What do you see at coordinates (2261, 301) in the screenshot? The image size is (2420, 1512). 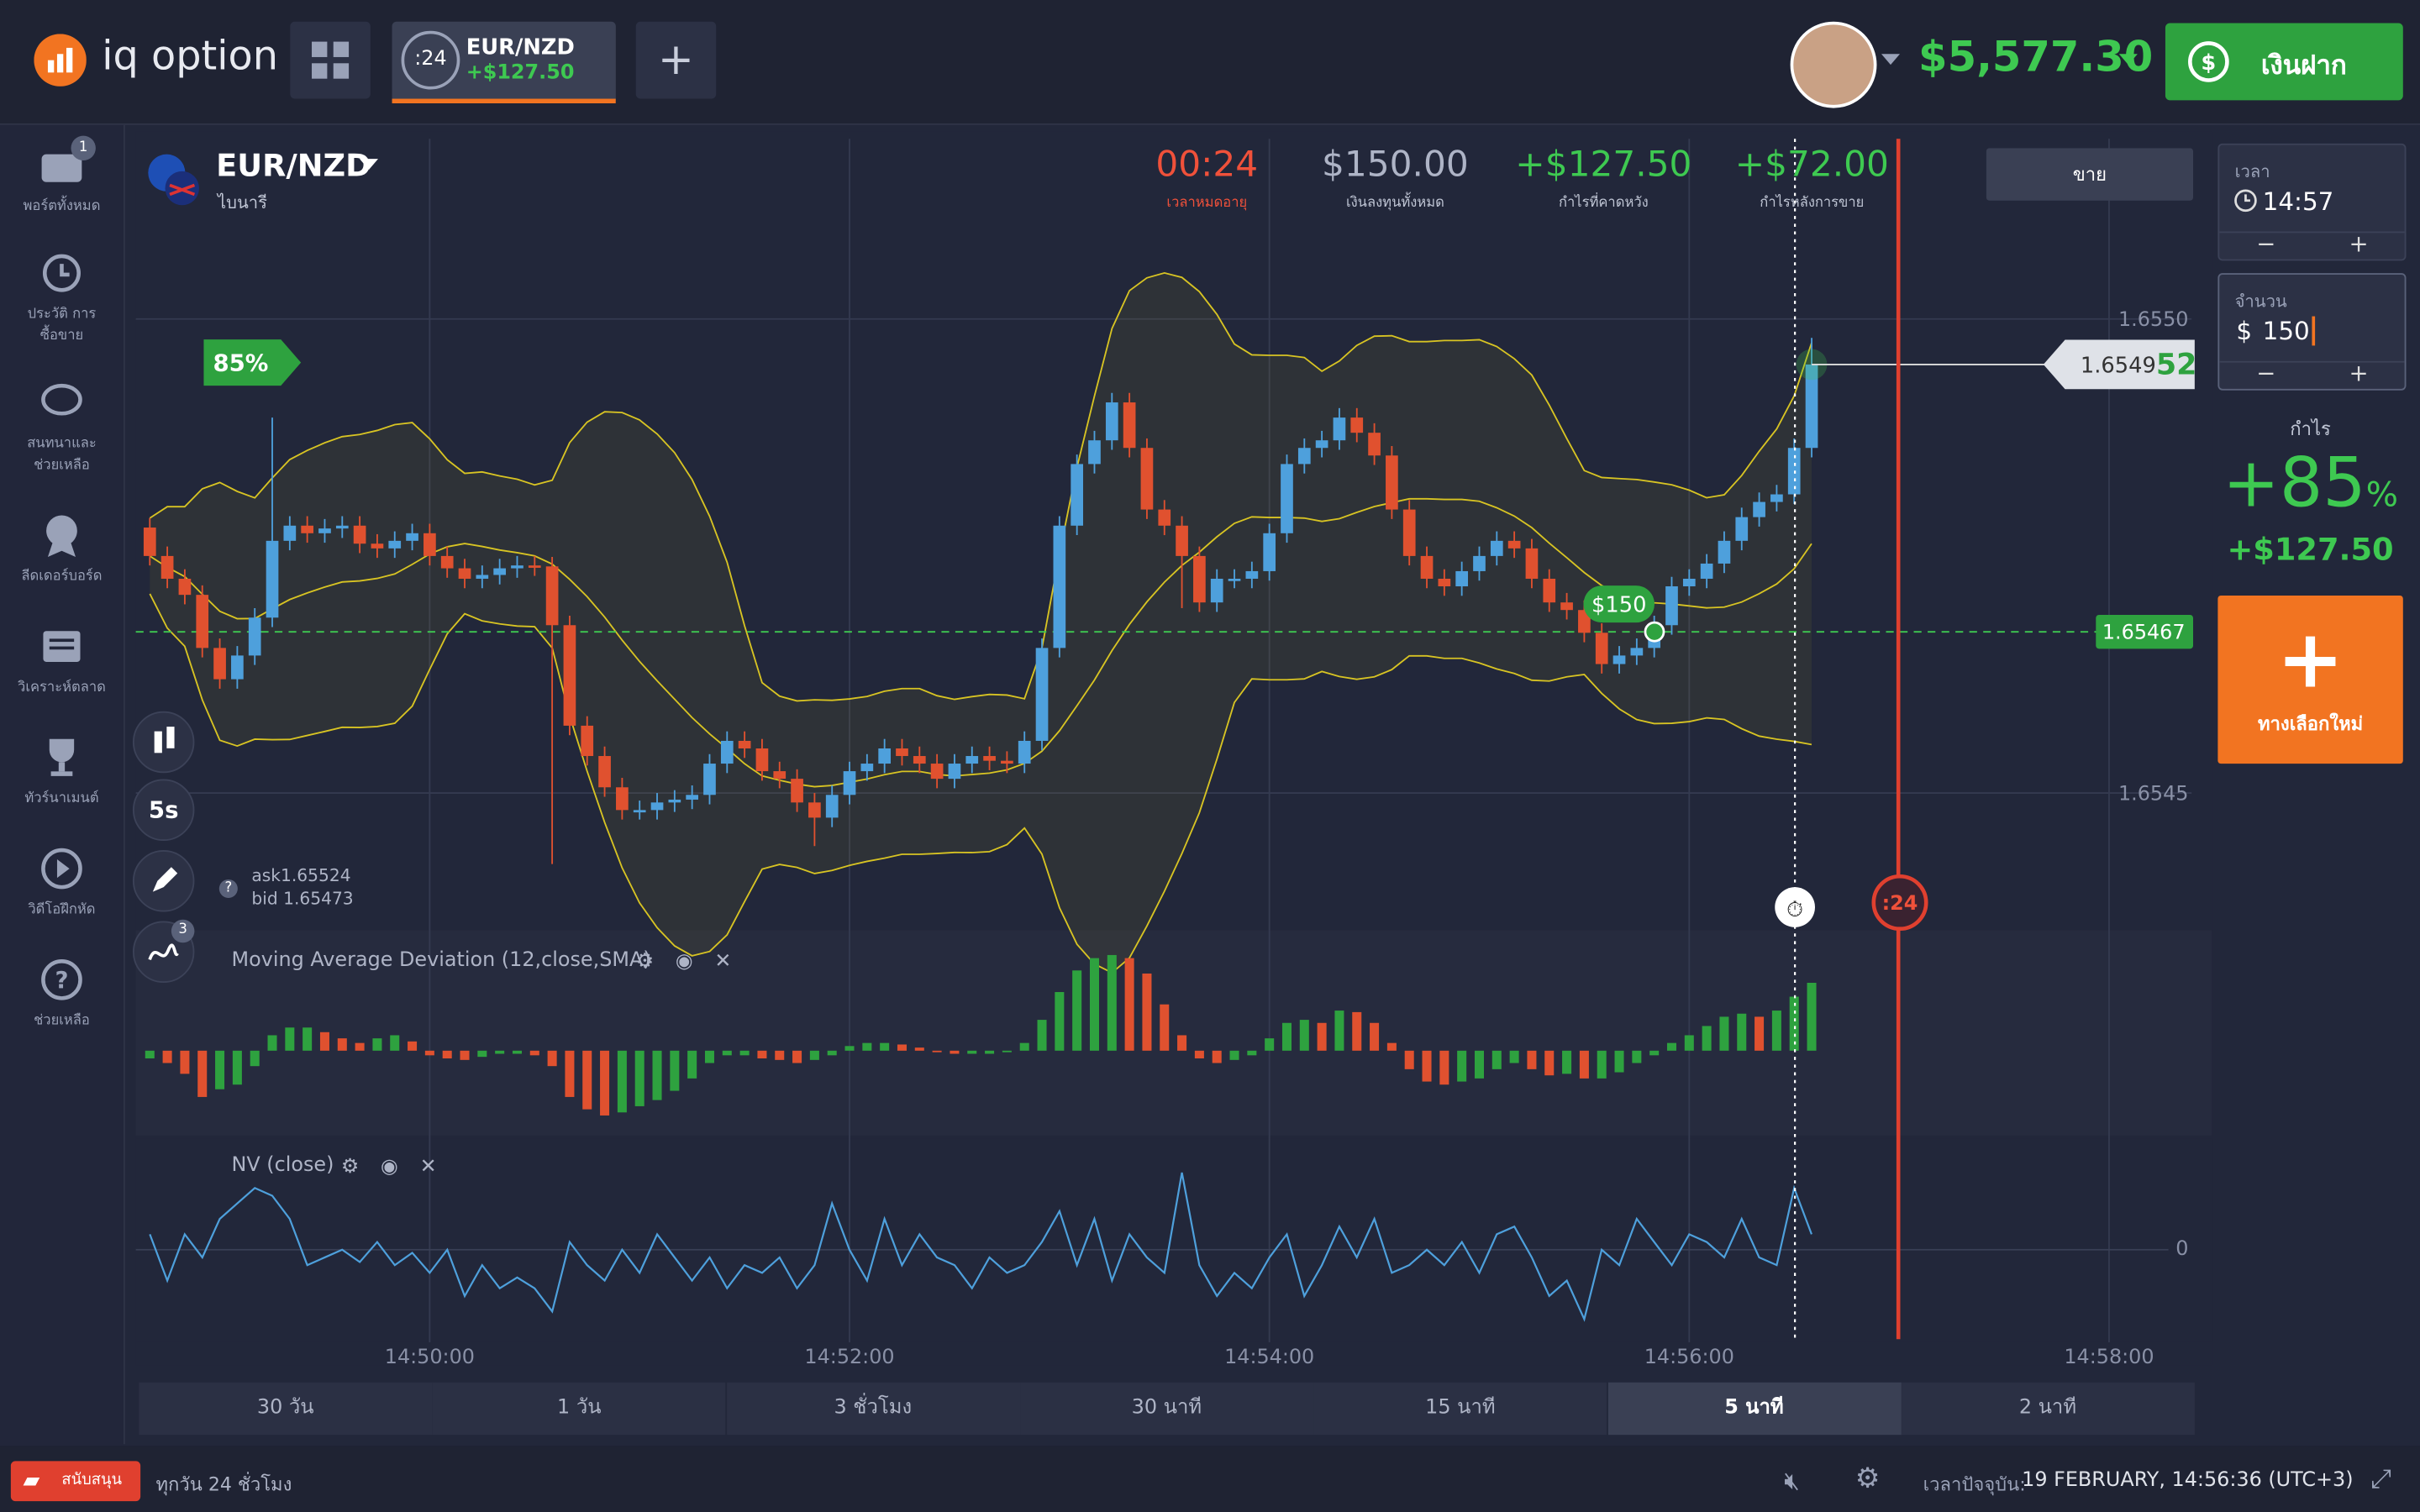 I see `amount-label: จำนวน` at bounding box center [2261, 301].